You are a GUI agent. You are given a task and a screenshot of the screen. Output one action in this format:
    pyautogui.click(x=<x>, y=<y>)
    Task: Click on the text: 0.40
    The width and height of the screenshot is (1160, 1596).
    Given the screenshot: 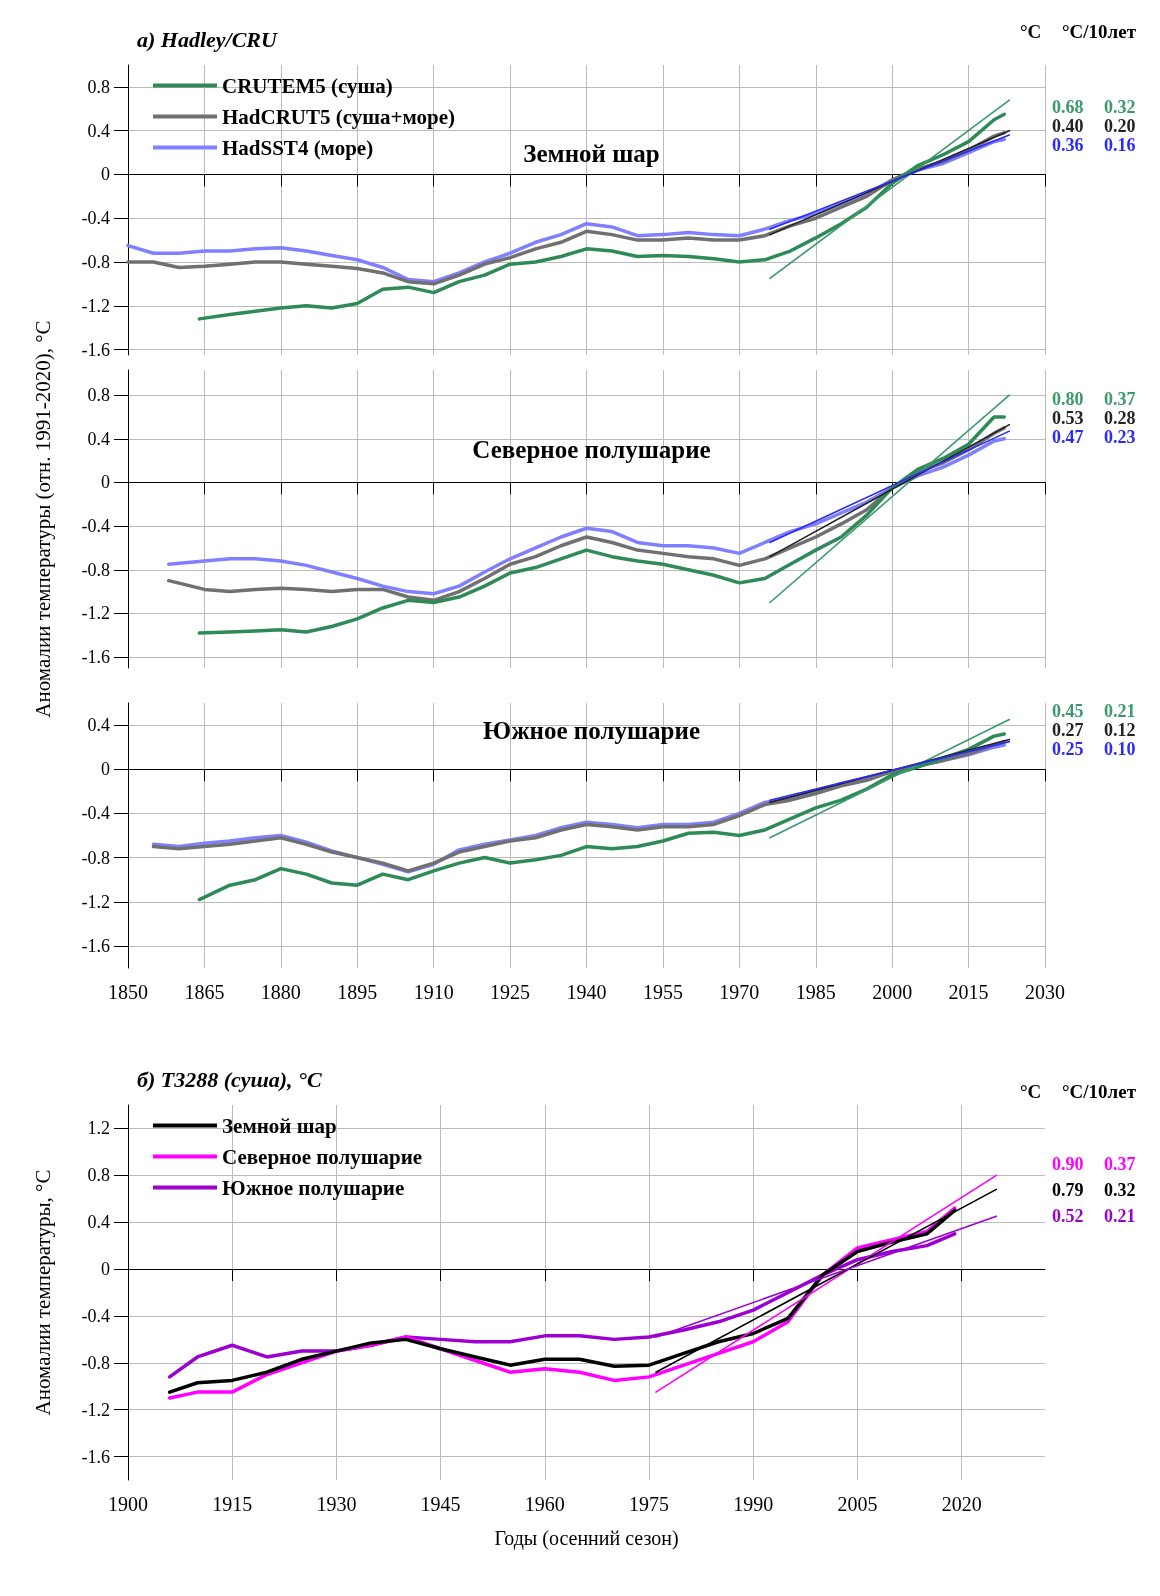 What is the action you would take?
    pyautogui.click(x=1068, y=126)
    